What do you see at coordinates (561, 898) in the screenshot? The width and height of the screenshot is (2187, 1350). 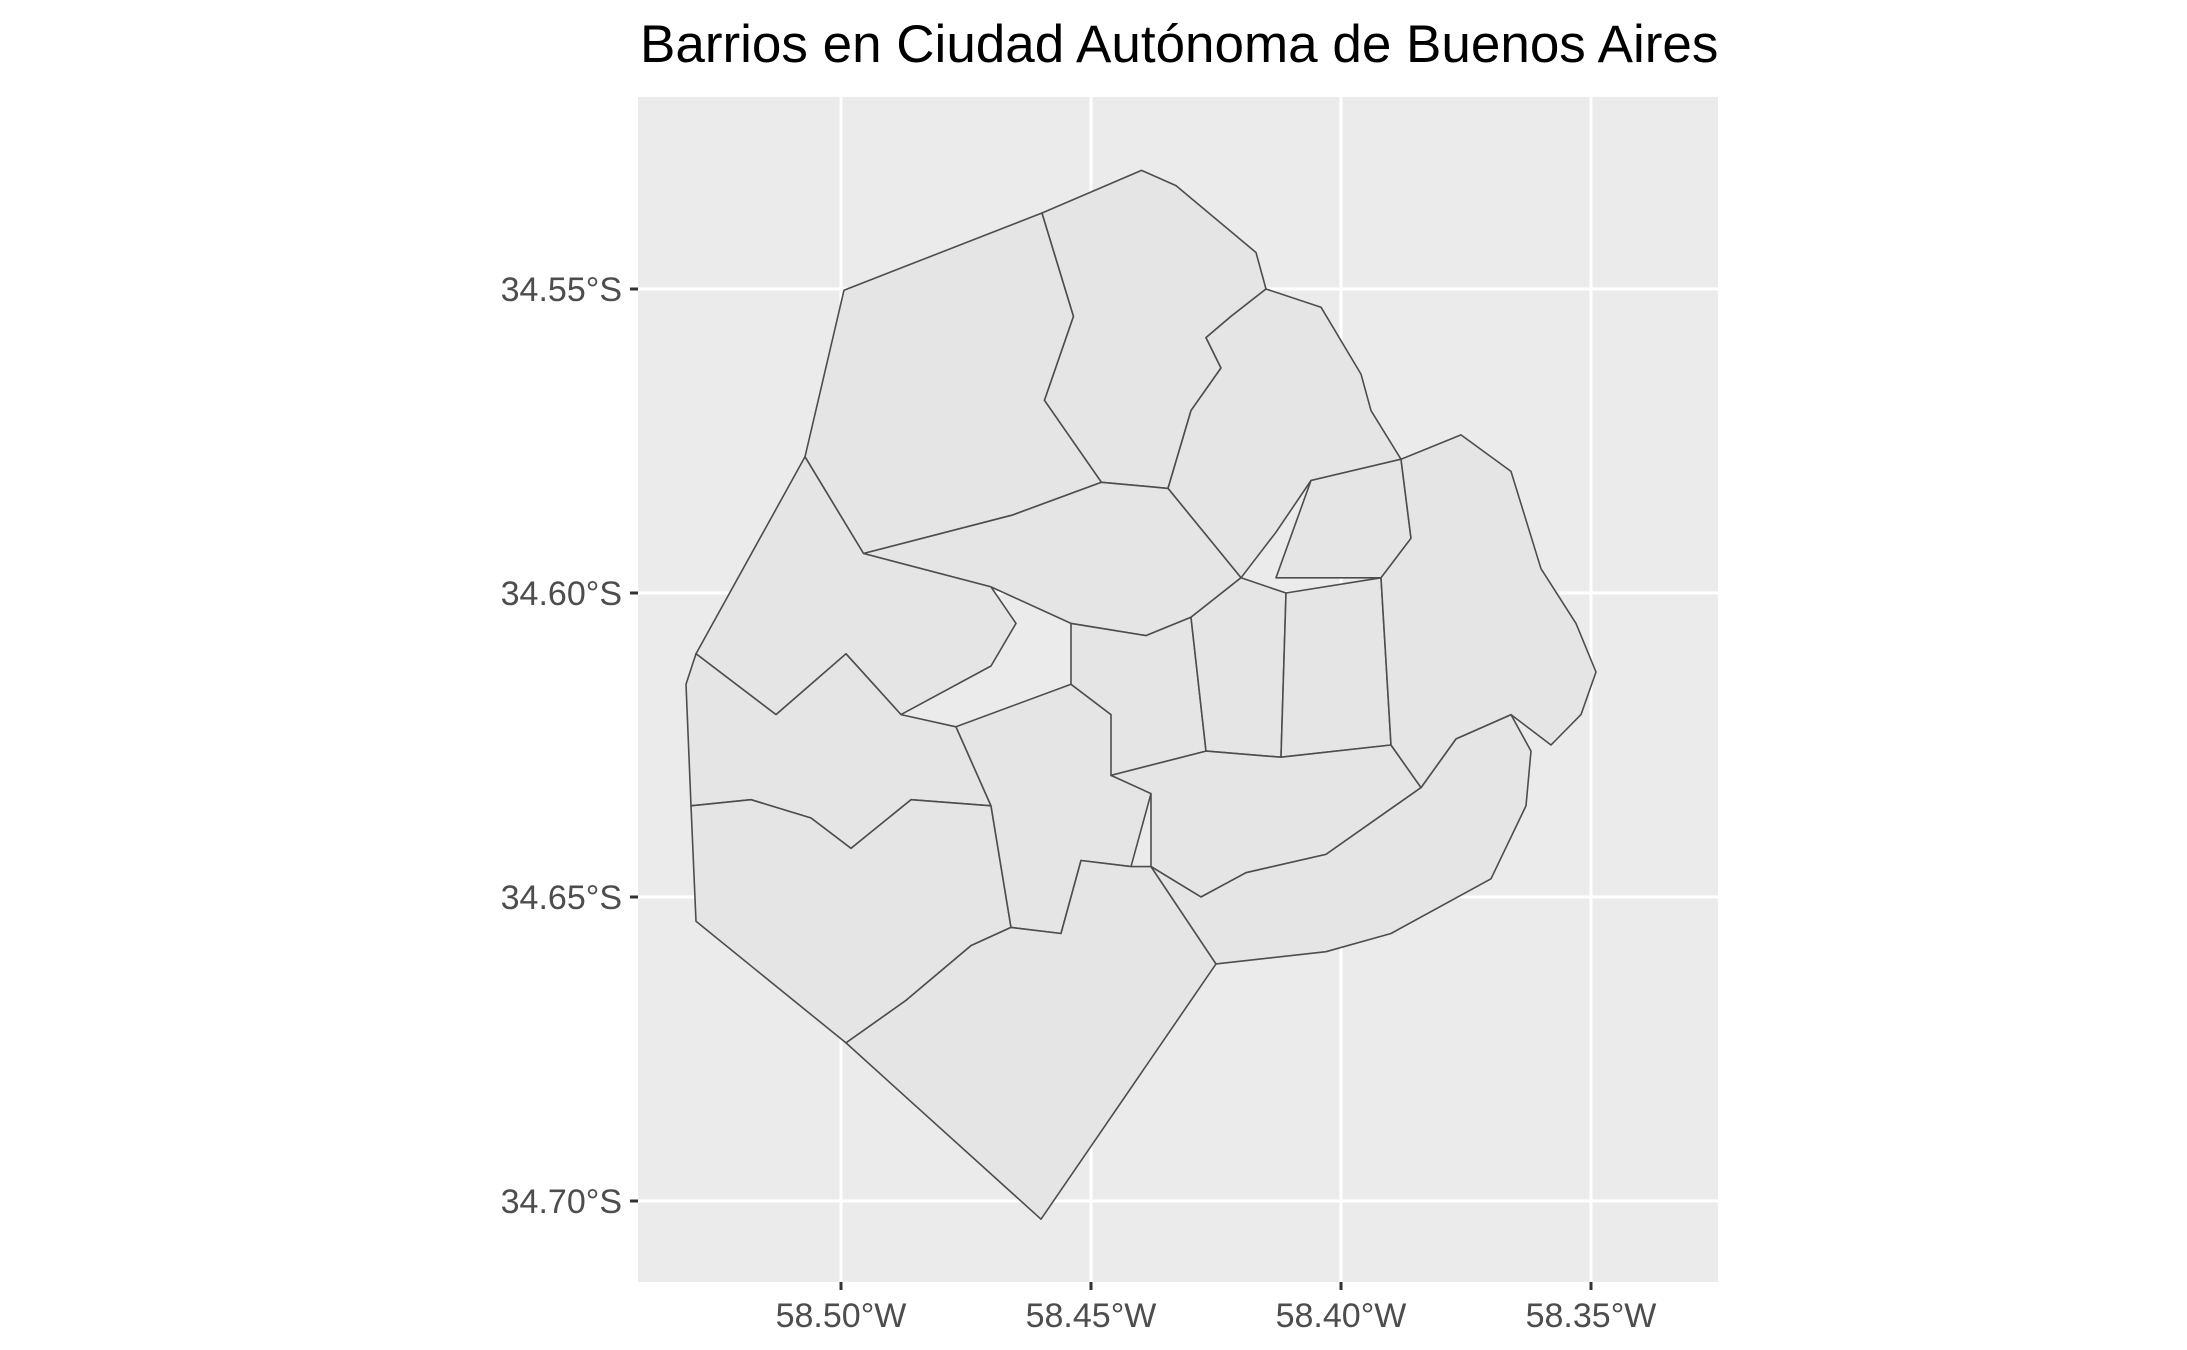 I see `y-tick-label-2: 34.65°S` at bounding box center [561, 898].